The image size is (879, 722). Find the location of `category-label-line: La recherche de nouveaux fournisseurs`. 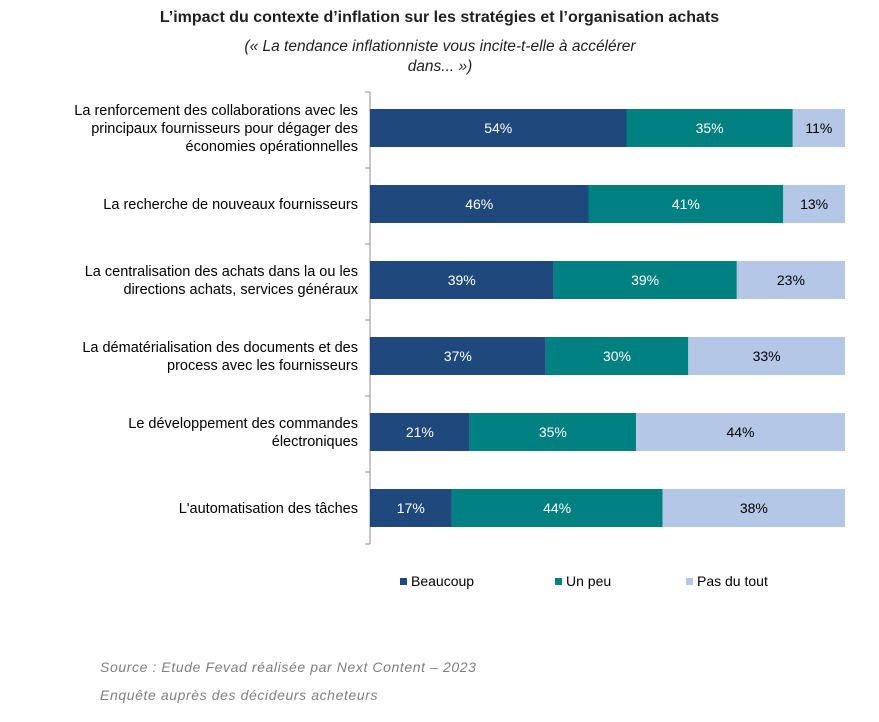

category-label-line: La recherche de nouveaux fournisseurs is located at coordinates (230, 205).